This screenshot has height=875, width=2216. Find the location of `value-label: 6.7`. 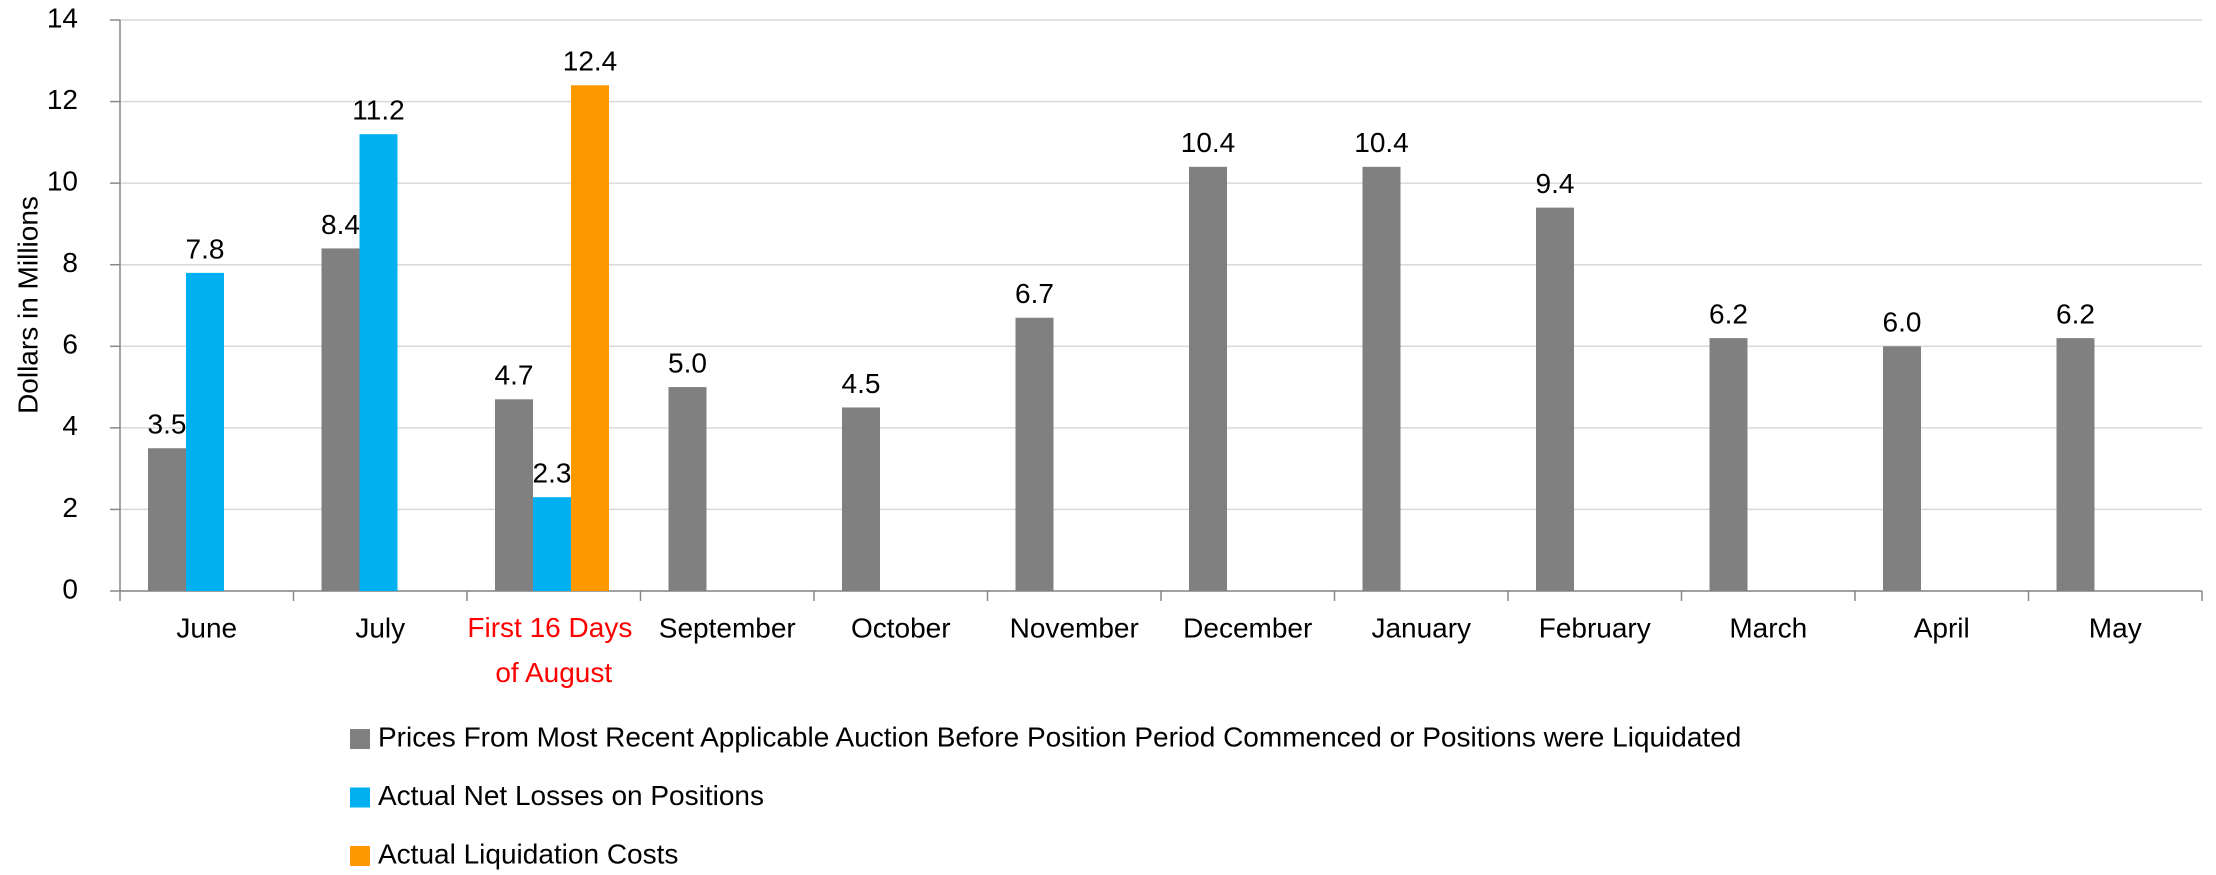

value-label: 6.7 is located at coordinates (1034, 293).